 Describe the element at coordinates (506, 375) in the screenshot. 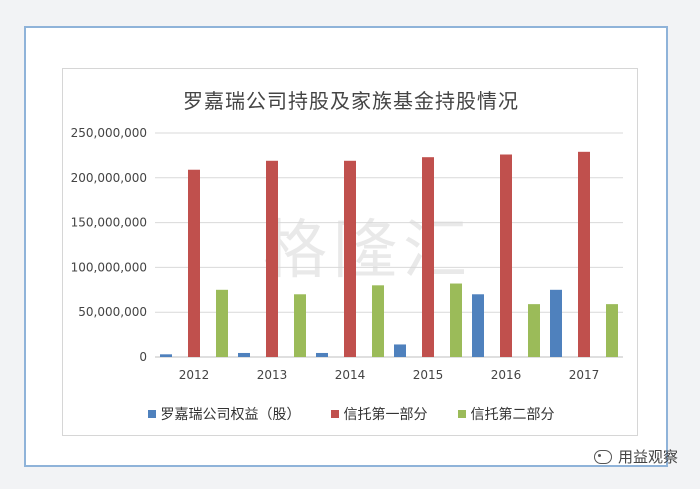

I see `x-tick-label: 2016` at that location.